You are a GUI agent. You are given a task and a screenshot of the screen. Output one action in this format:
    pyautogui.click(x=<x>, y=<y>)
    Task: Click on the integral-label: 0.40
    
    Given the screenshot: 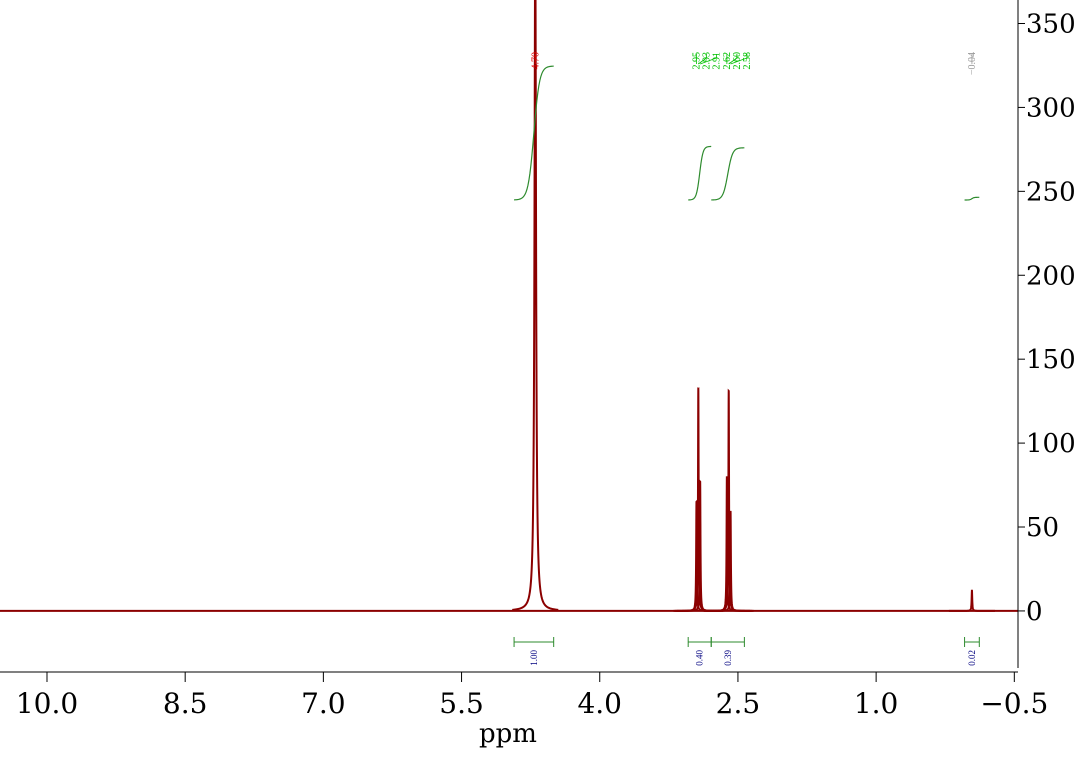 What is the action you would take?
    pyautogui.click(x=700, y=658)
    